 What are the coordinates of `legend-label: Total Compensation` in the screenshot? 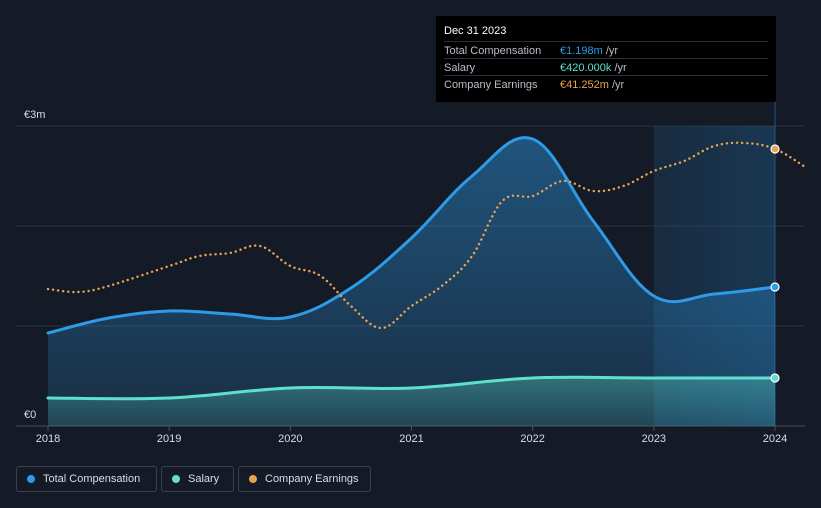 It's located at (92, 479).